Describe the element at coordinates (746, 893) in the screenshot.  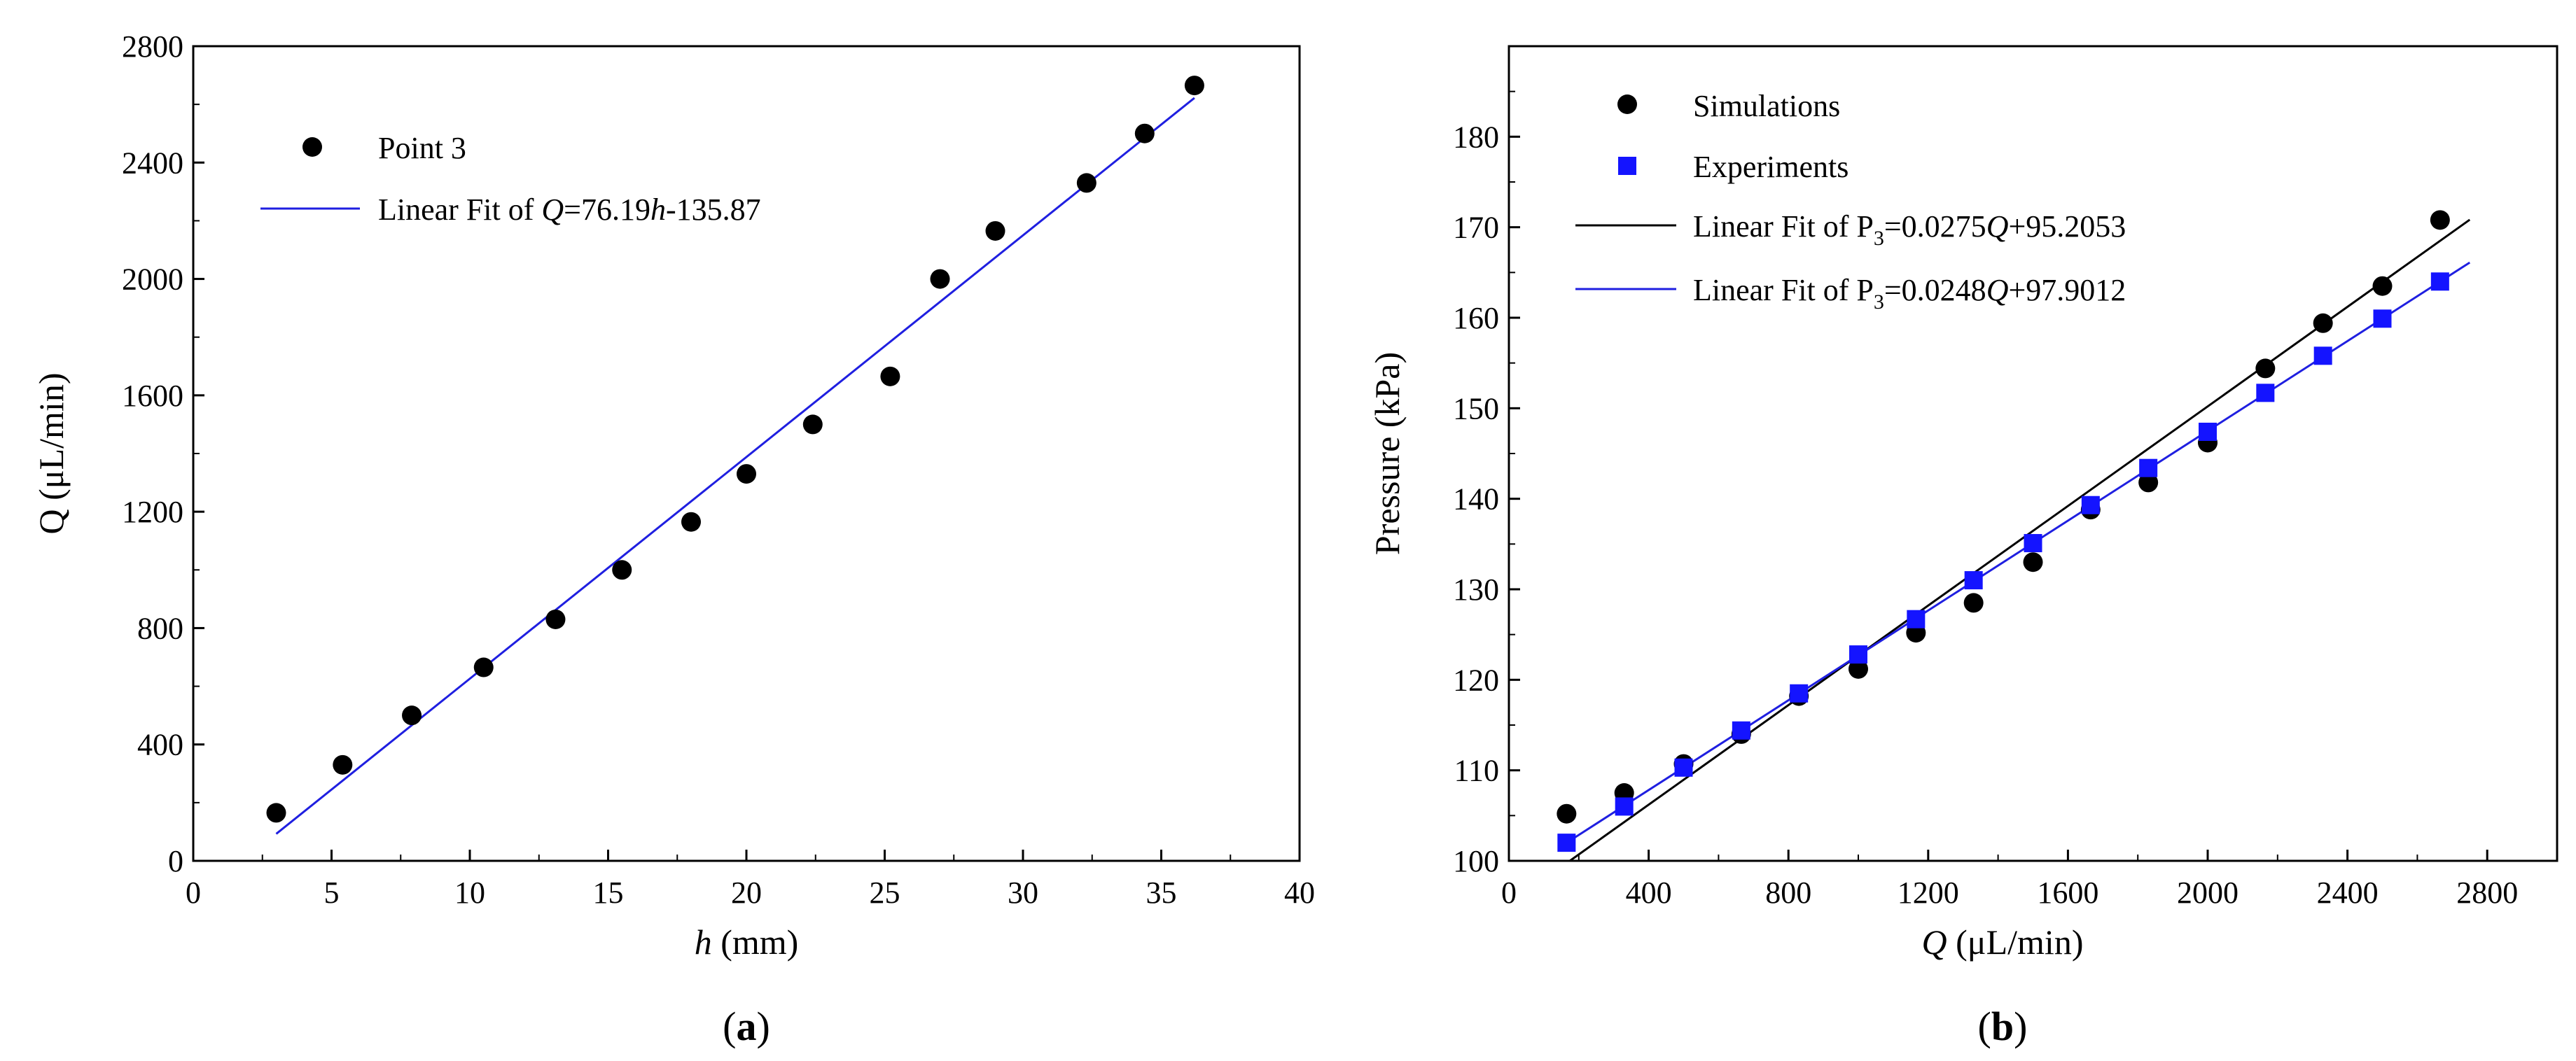
I see `x-tick-label: 20` at that location.